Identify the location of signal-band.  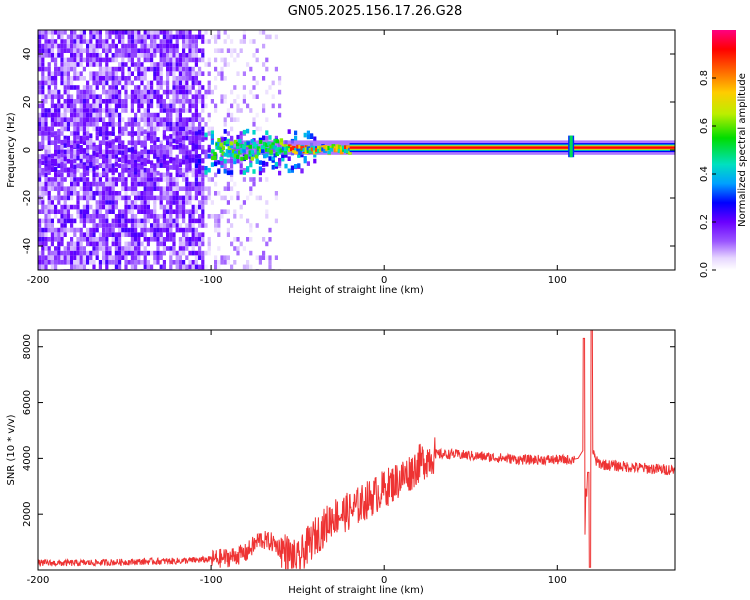
(512, 147).